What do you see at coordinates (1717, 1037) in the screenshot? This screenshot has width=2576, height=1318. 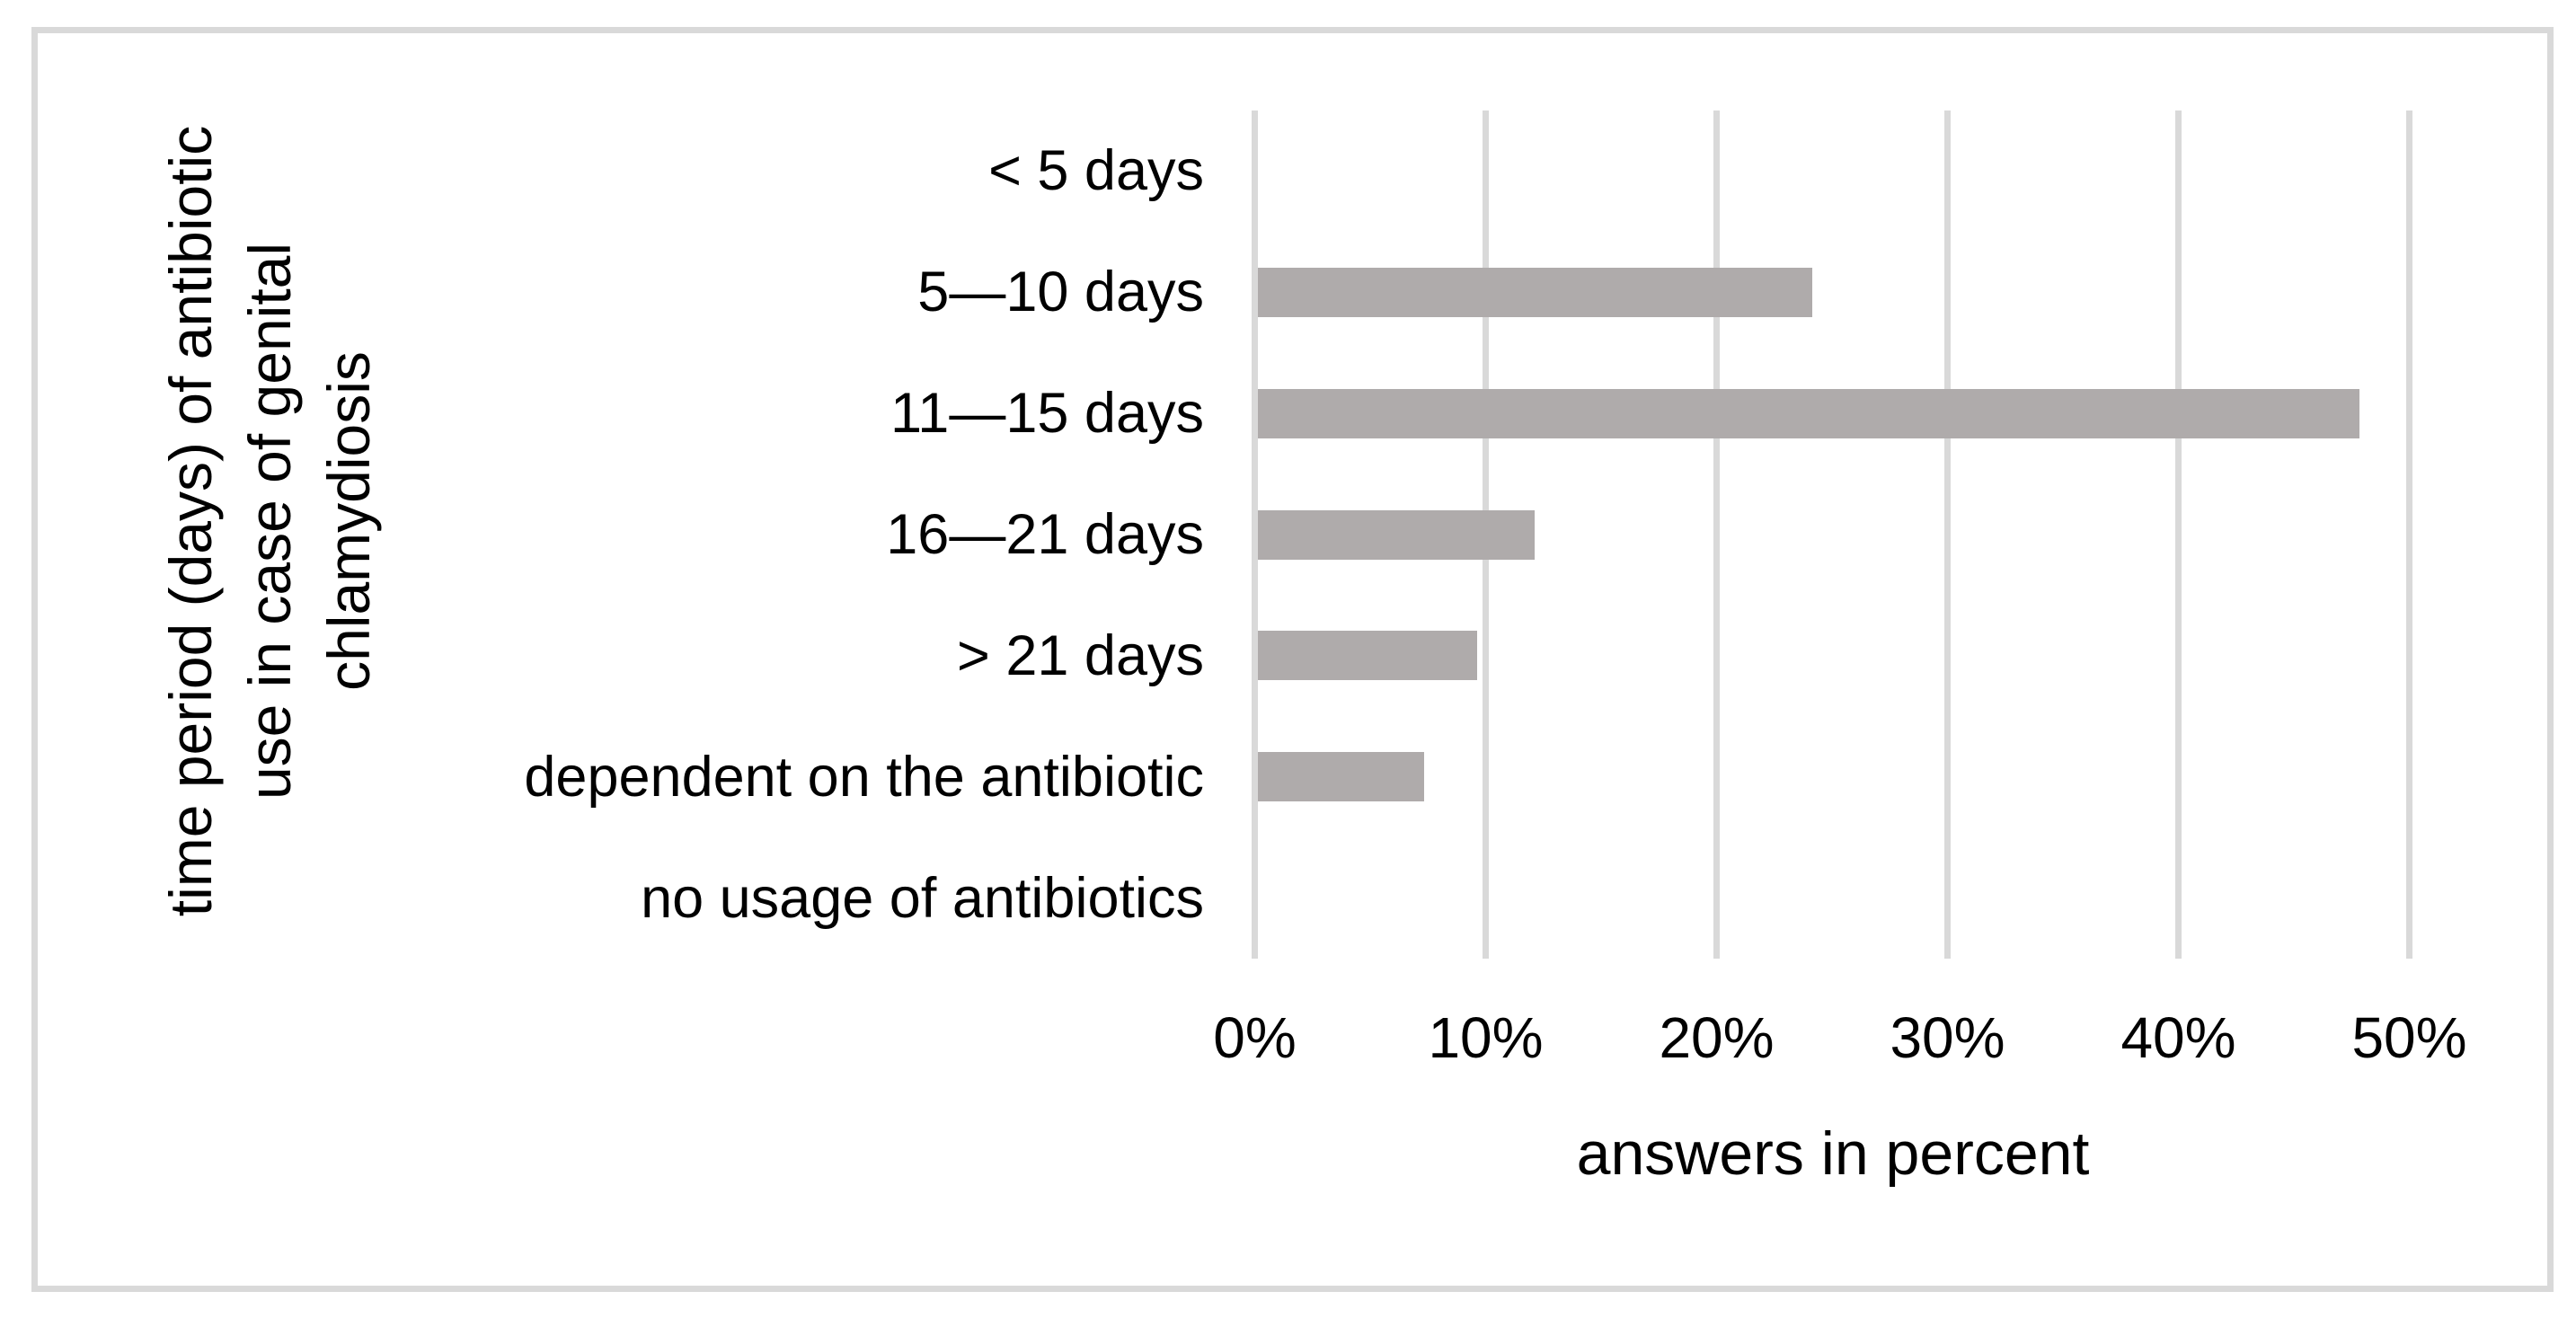 I see `x-tick-label: 20%` at bounding box center [1717, 1037].